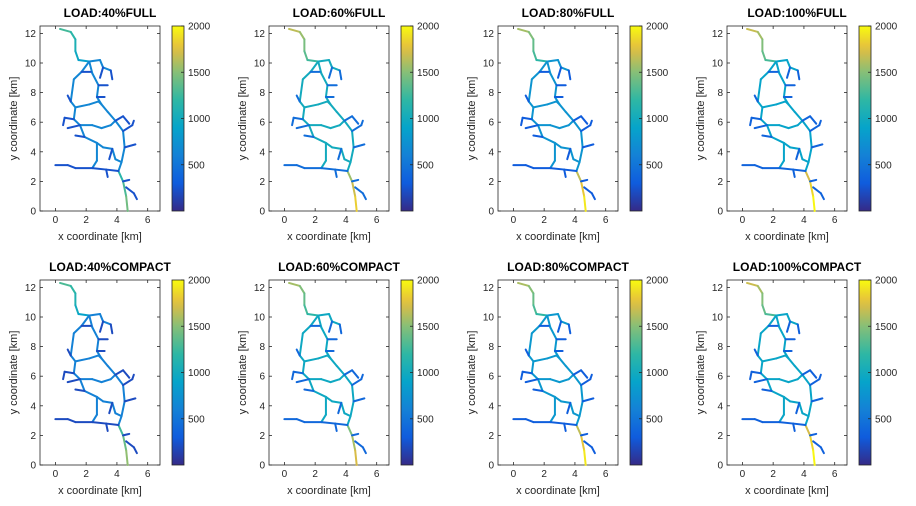 The height and width of the screenshot is (506, 916). Describe the element at coordinates (33, 93) in the screenshot. I see `y-tick-label: 8` at that location.